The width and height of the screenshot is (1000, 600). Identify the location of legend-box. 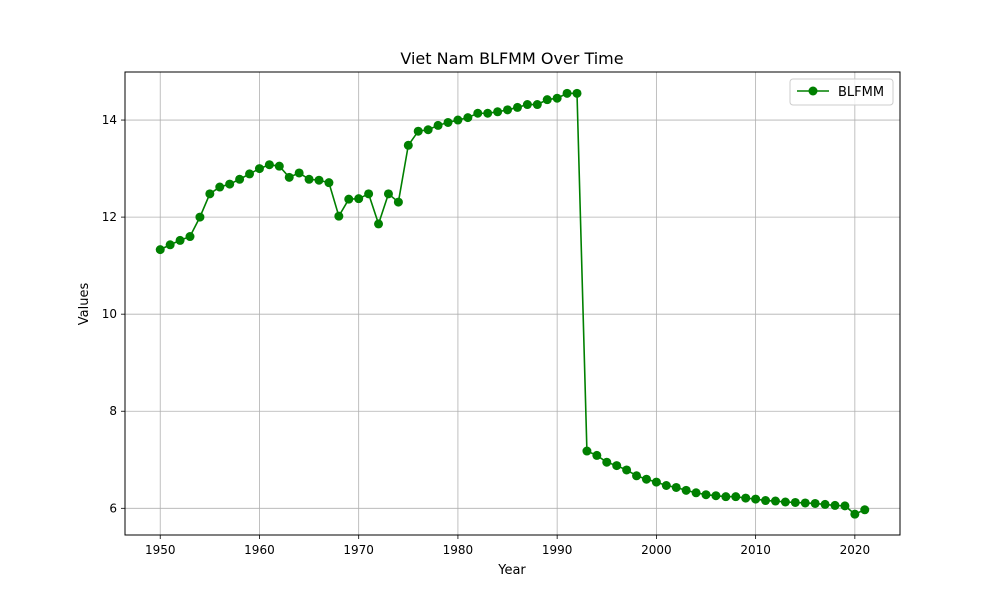
(841, 92).